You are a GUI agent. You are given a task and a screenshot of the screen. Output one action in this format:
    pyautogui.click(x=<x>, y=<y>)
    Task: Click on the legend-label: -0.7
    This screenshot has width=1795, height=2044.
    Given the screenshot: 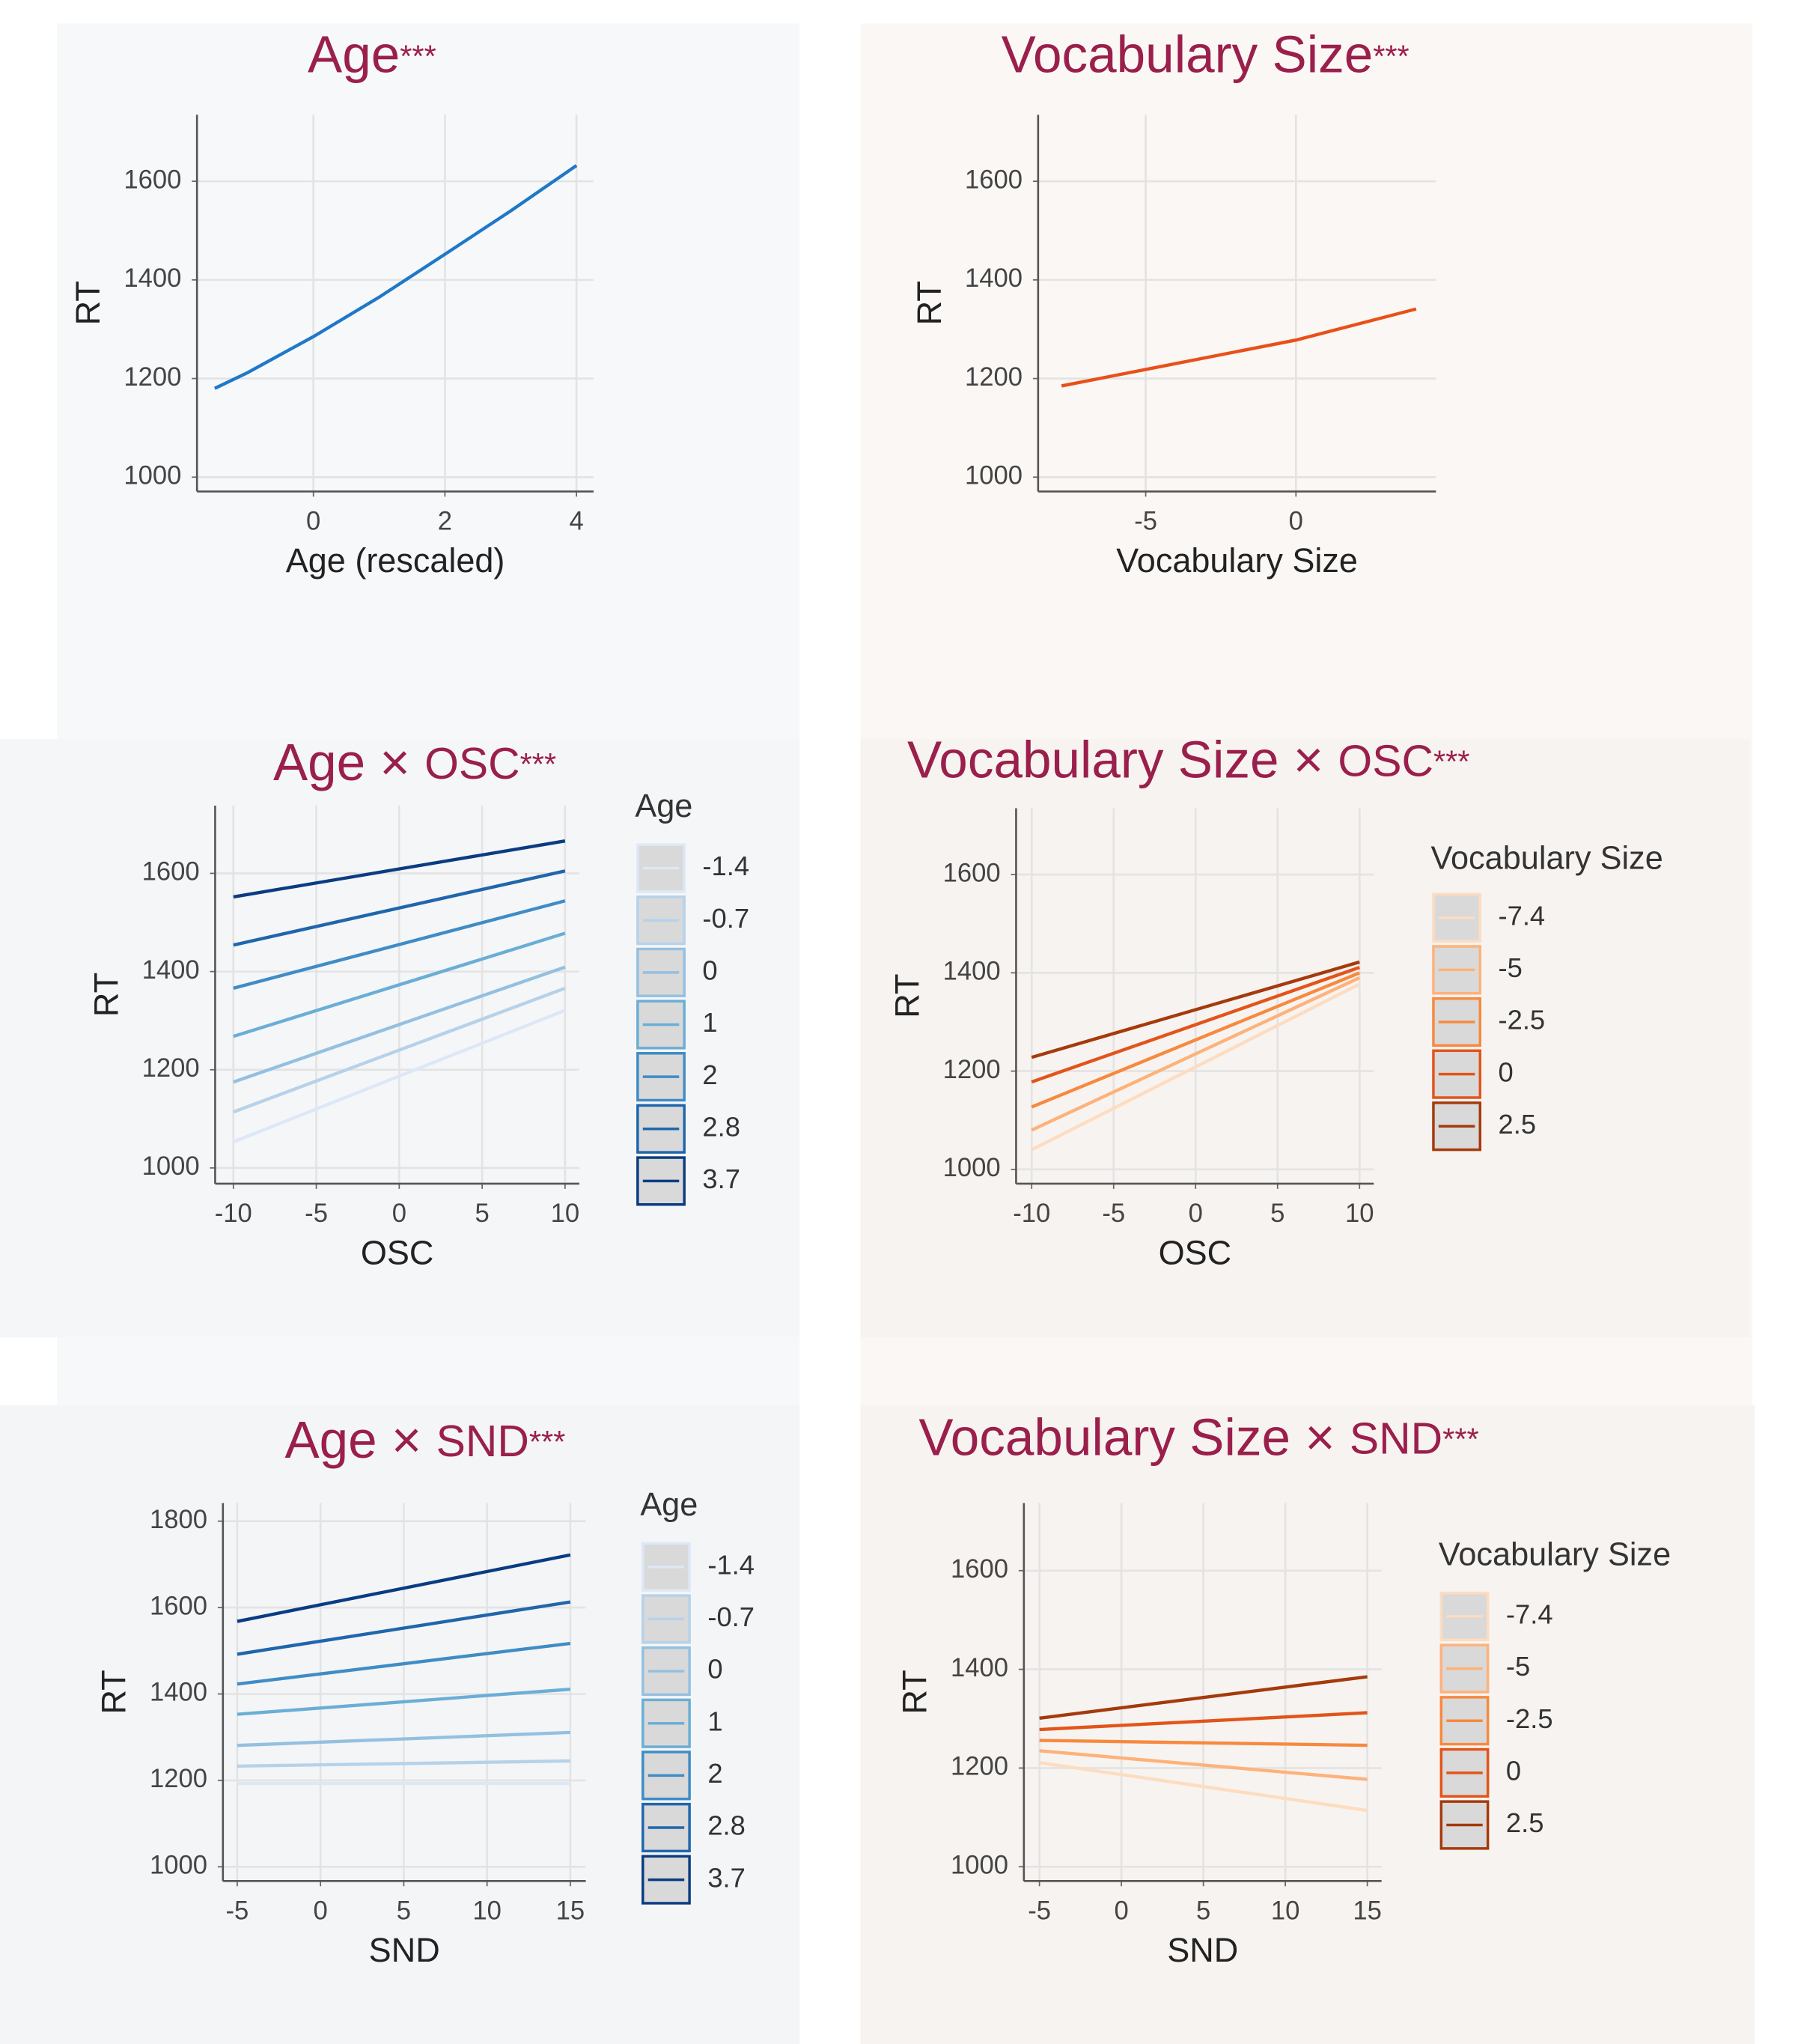 What is the action you would take?
    pyautogui.click(x=726, y=918)
    